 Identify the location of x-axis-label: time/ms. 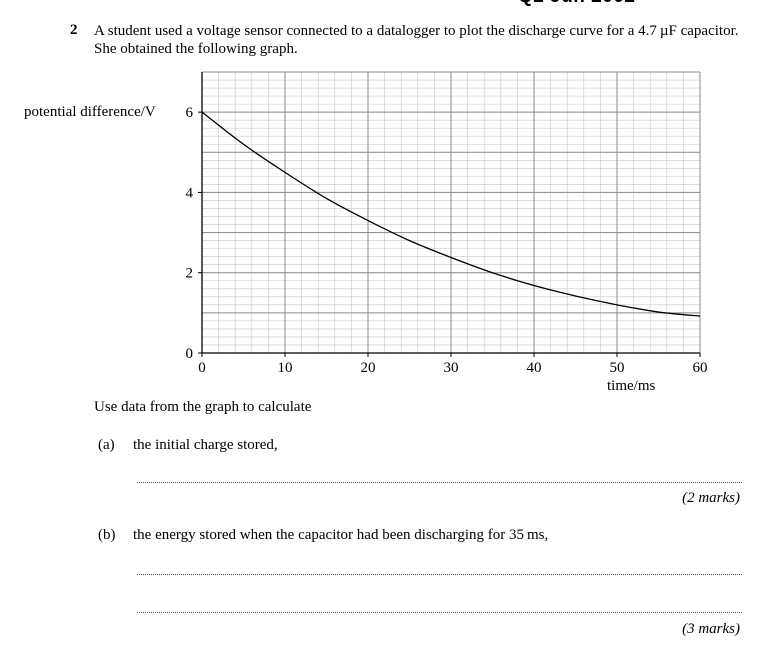
(631, 386).